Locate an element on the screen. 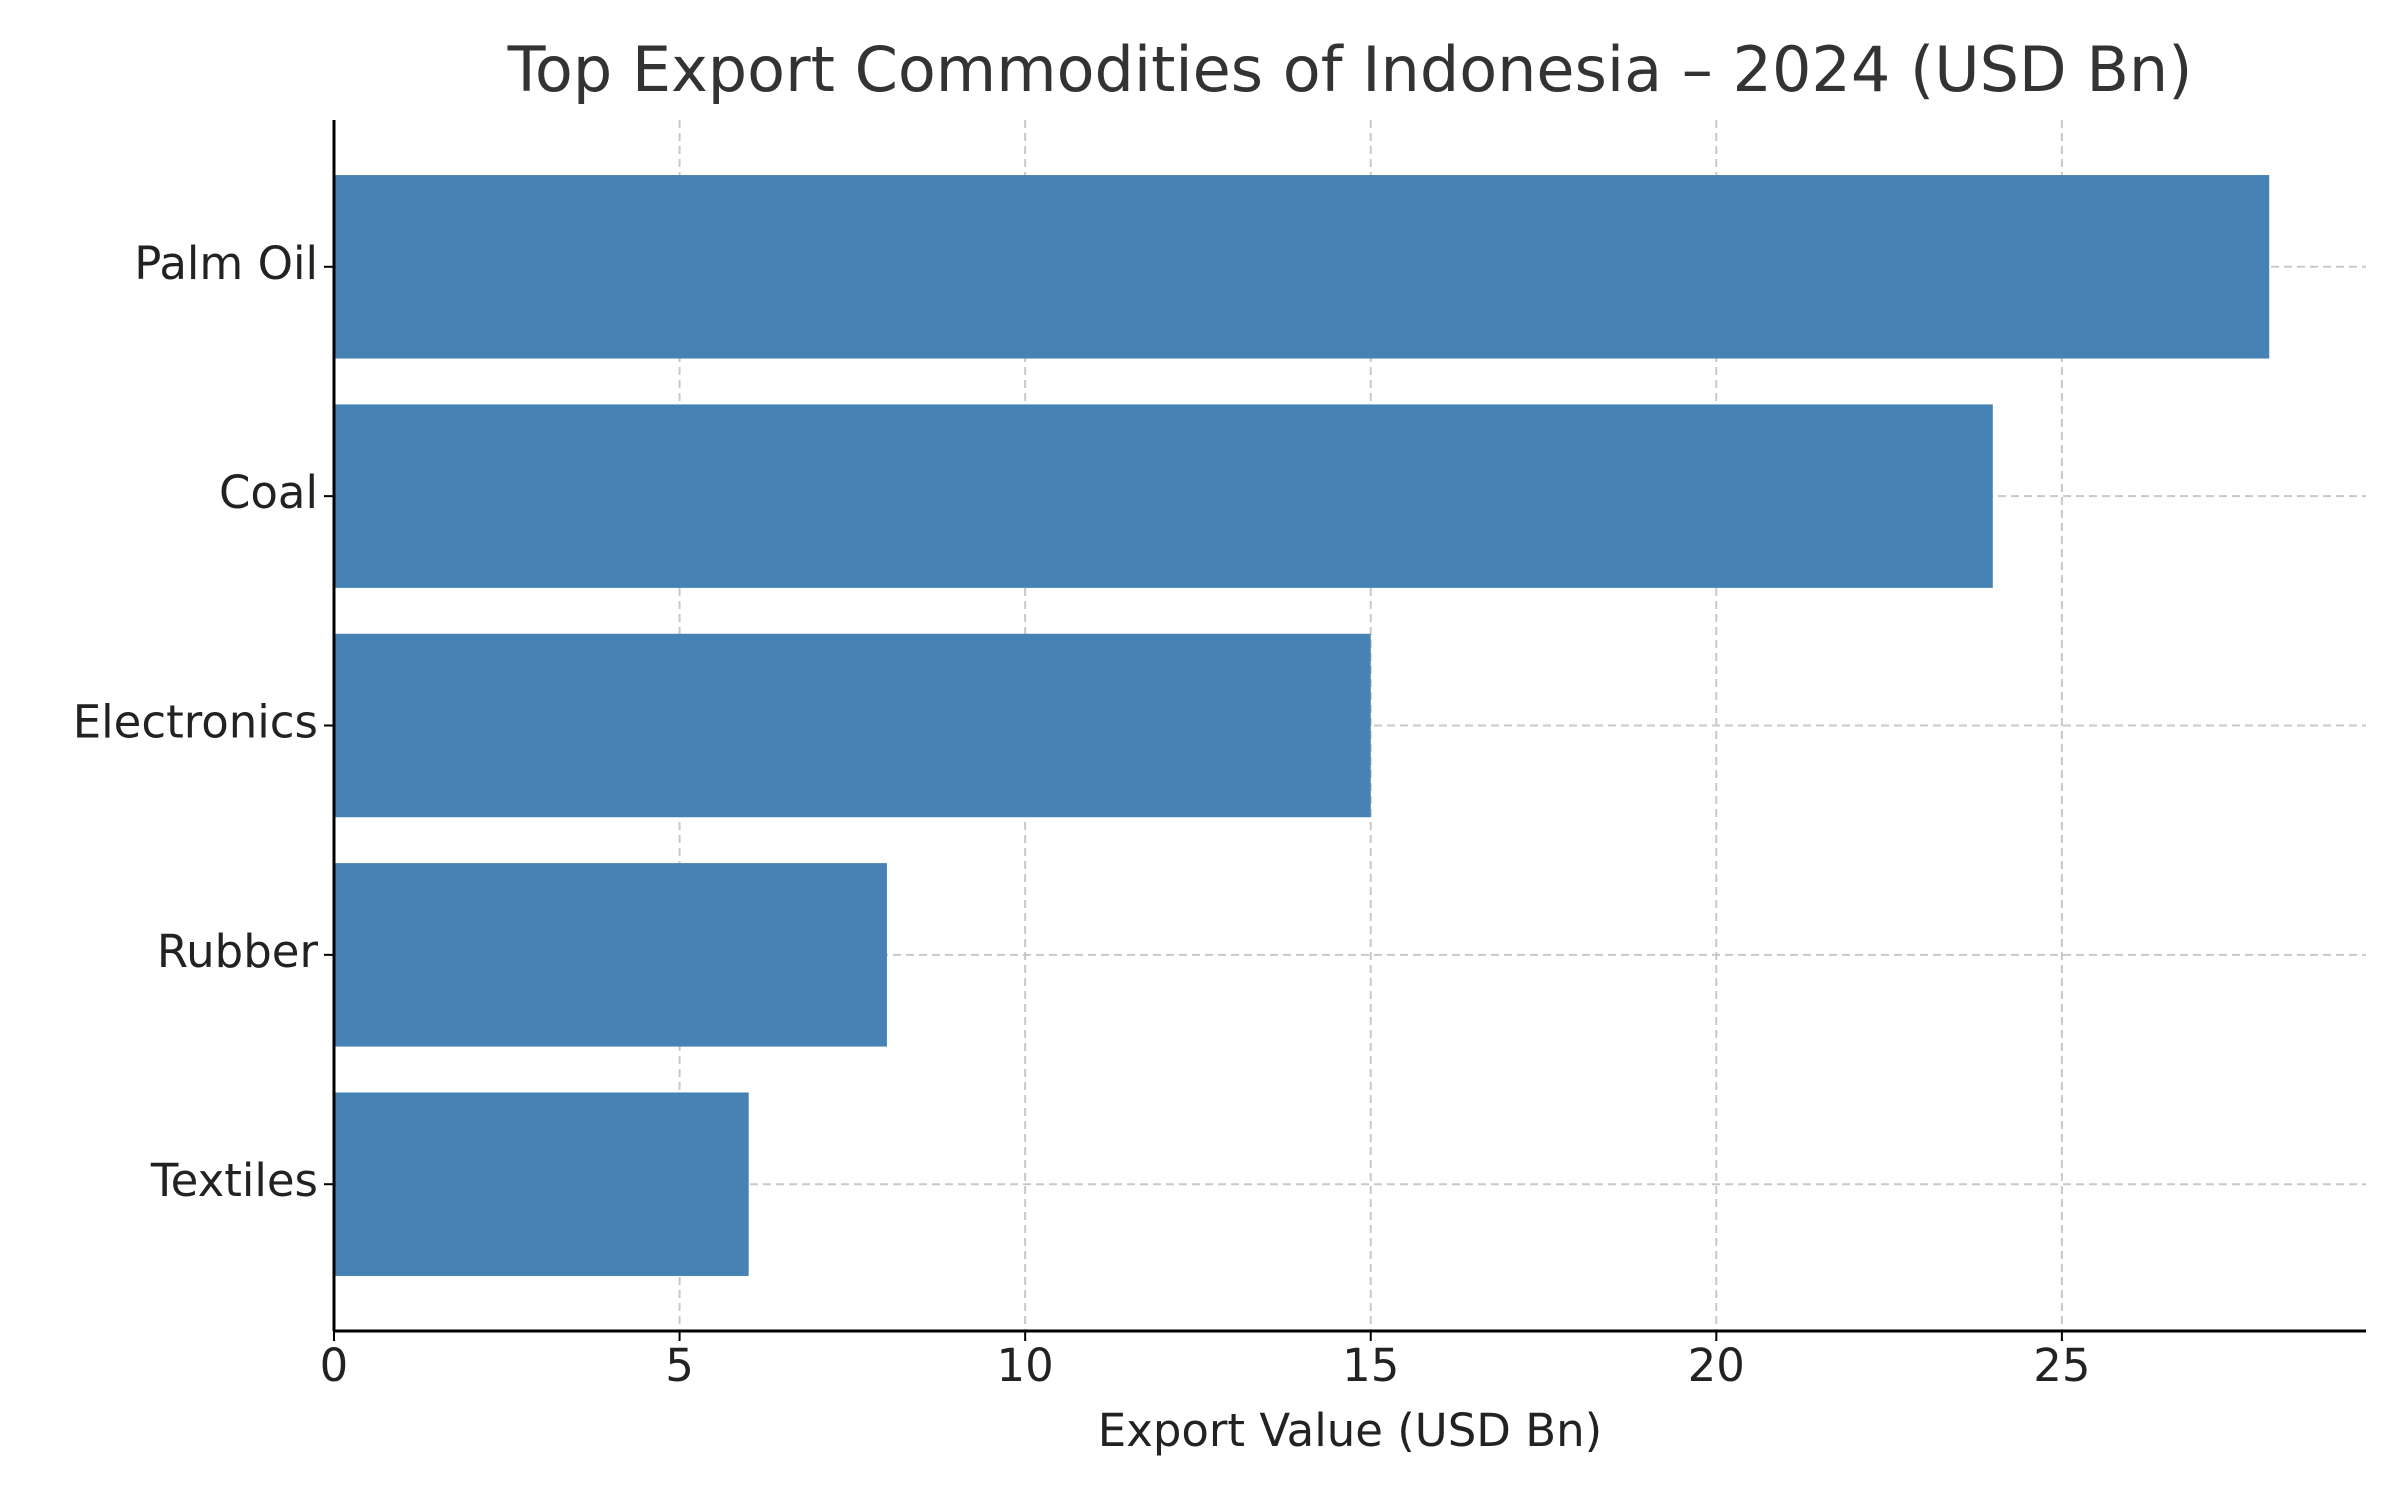 The height and width of the screenshot is (1500, 2400). x-axis-label: Export Value (USD Bn) is located at coordinates (1350, 1430).